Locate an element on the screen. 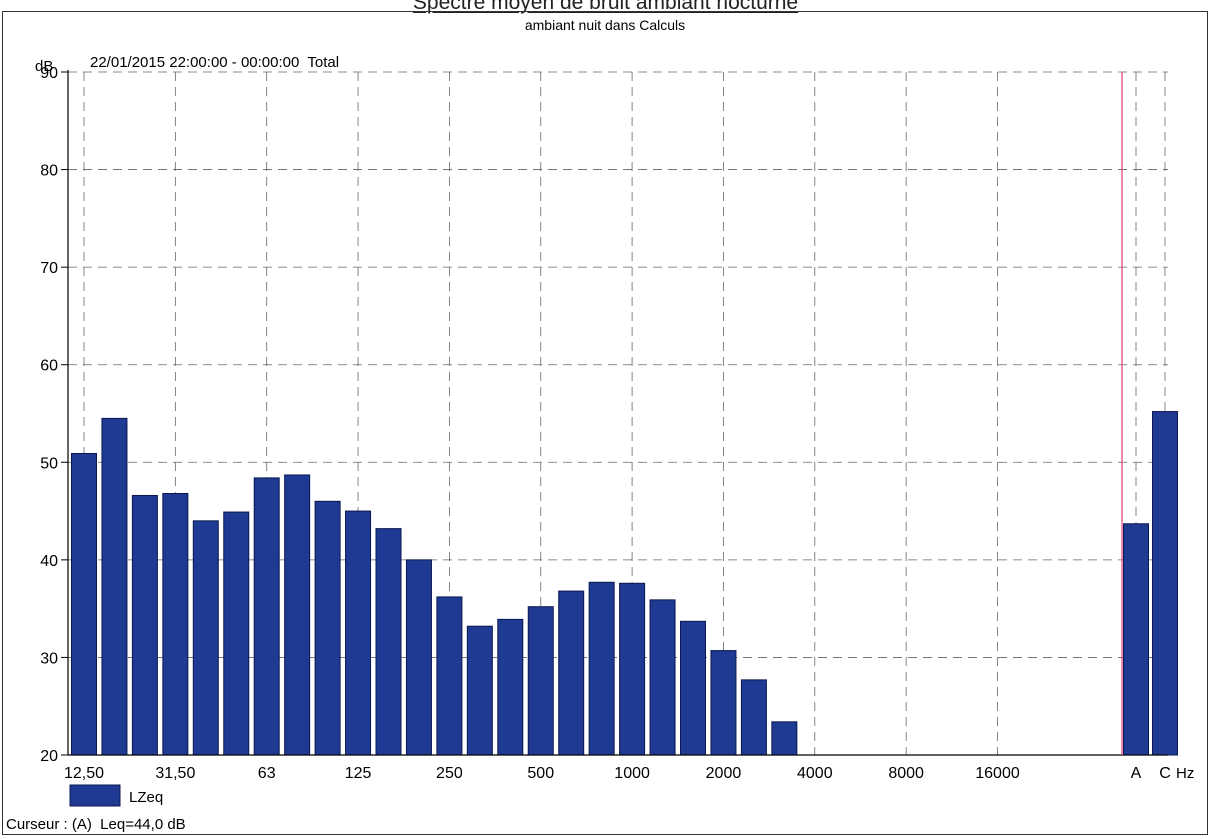  x-unit-label: Hz is located at coordinates (1185, 773).